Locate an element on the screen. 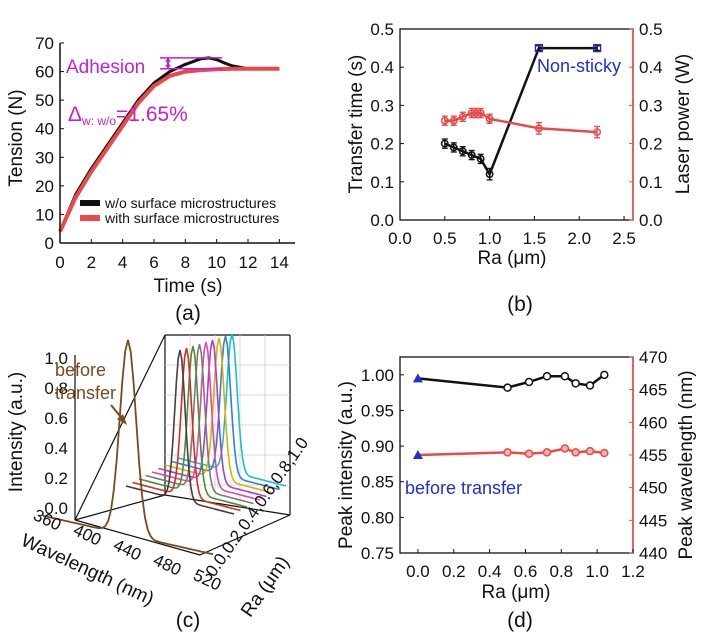 The height and width of the screenshot is (636, 703). panel-a-x-tick-label: 0 is located at coordinates (59, 262).